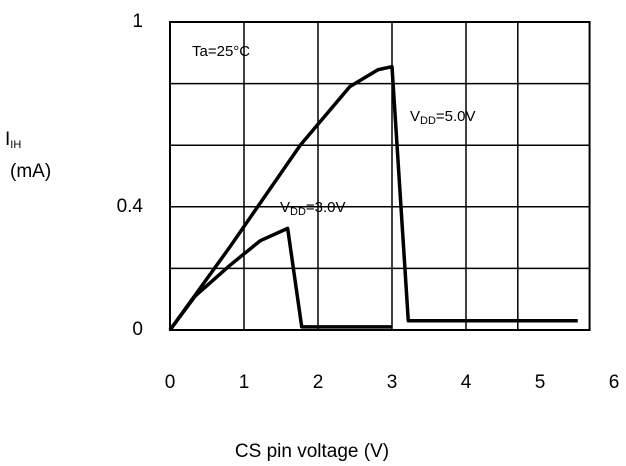 The image size is (626, 466). Describe the element at coordinates (466, 382) in the screenshot. I see `x-tick-label: 4` at that location.